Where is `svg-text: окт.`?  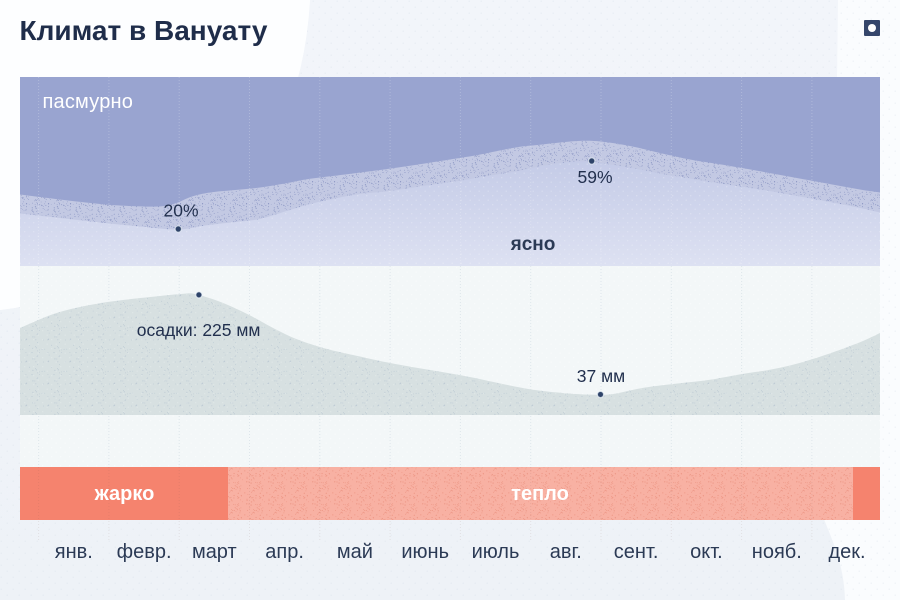
svg-text: окт. is located at coordinates (706, 552).